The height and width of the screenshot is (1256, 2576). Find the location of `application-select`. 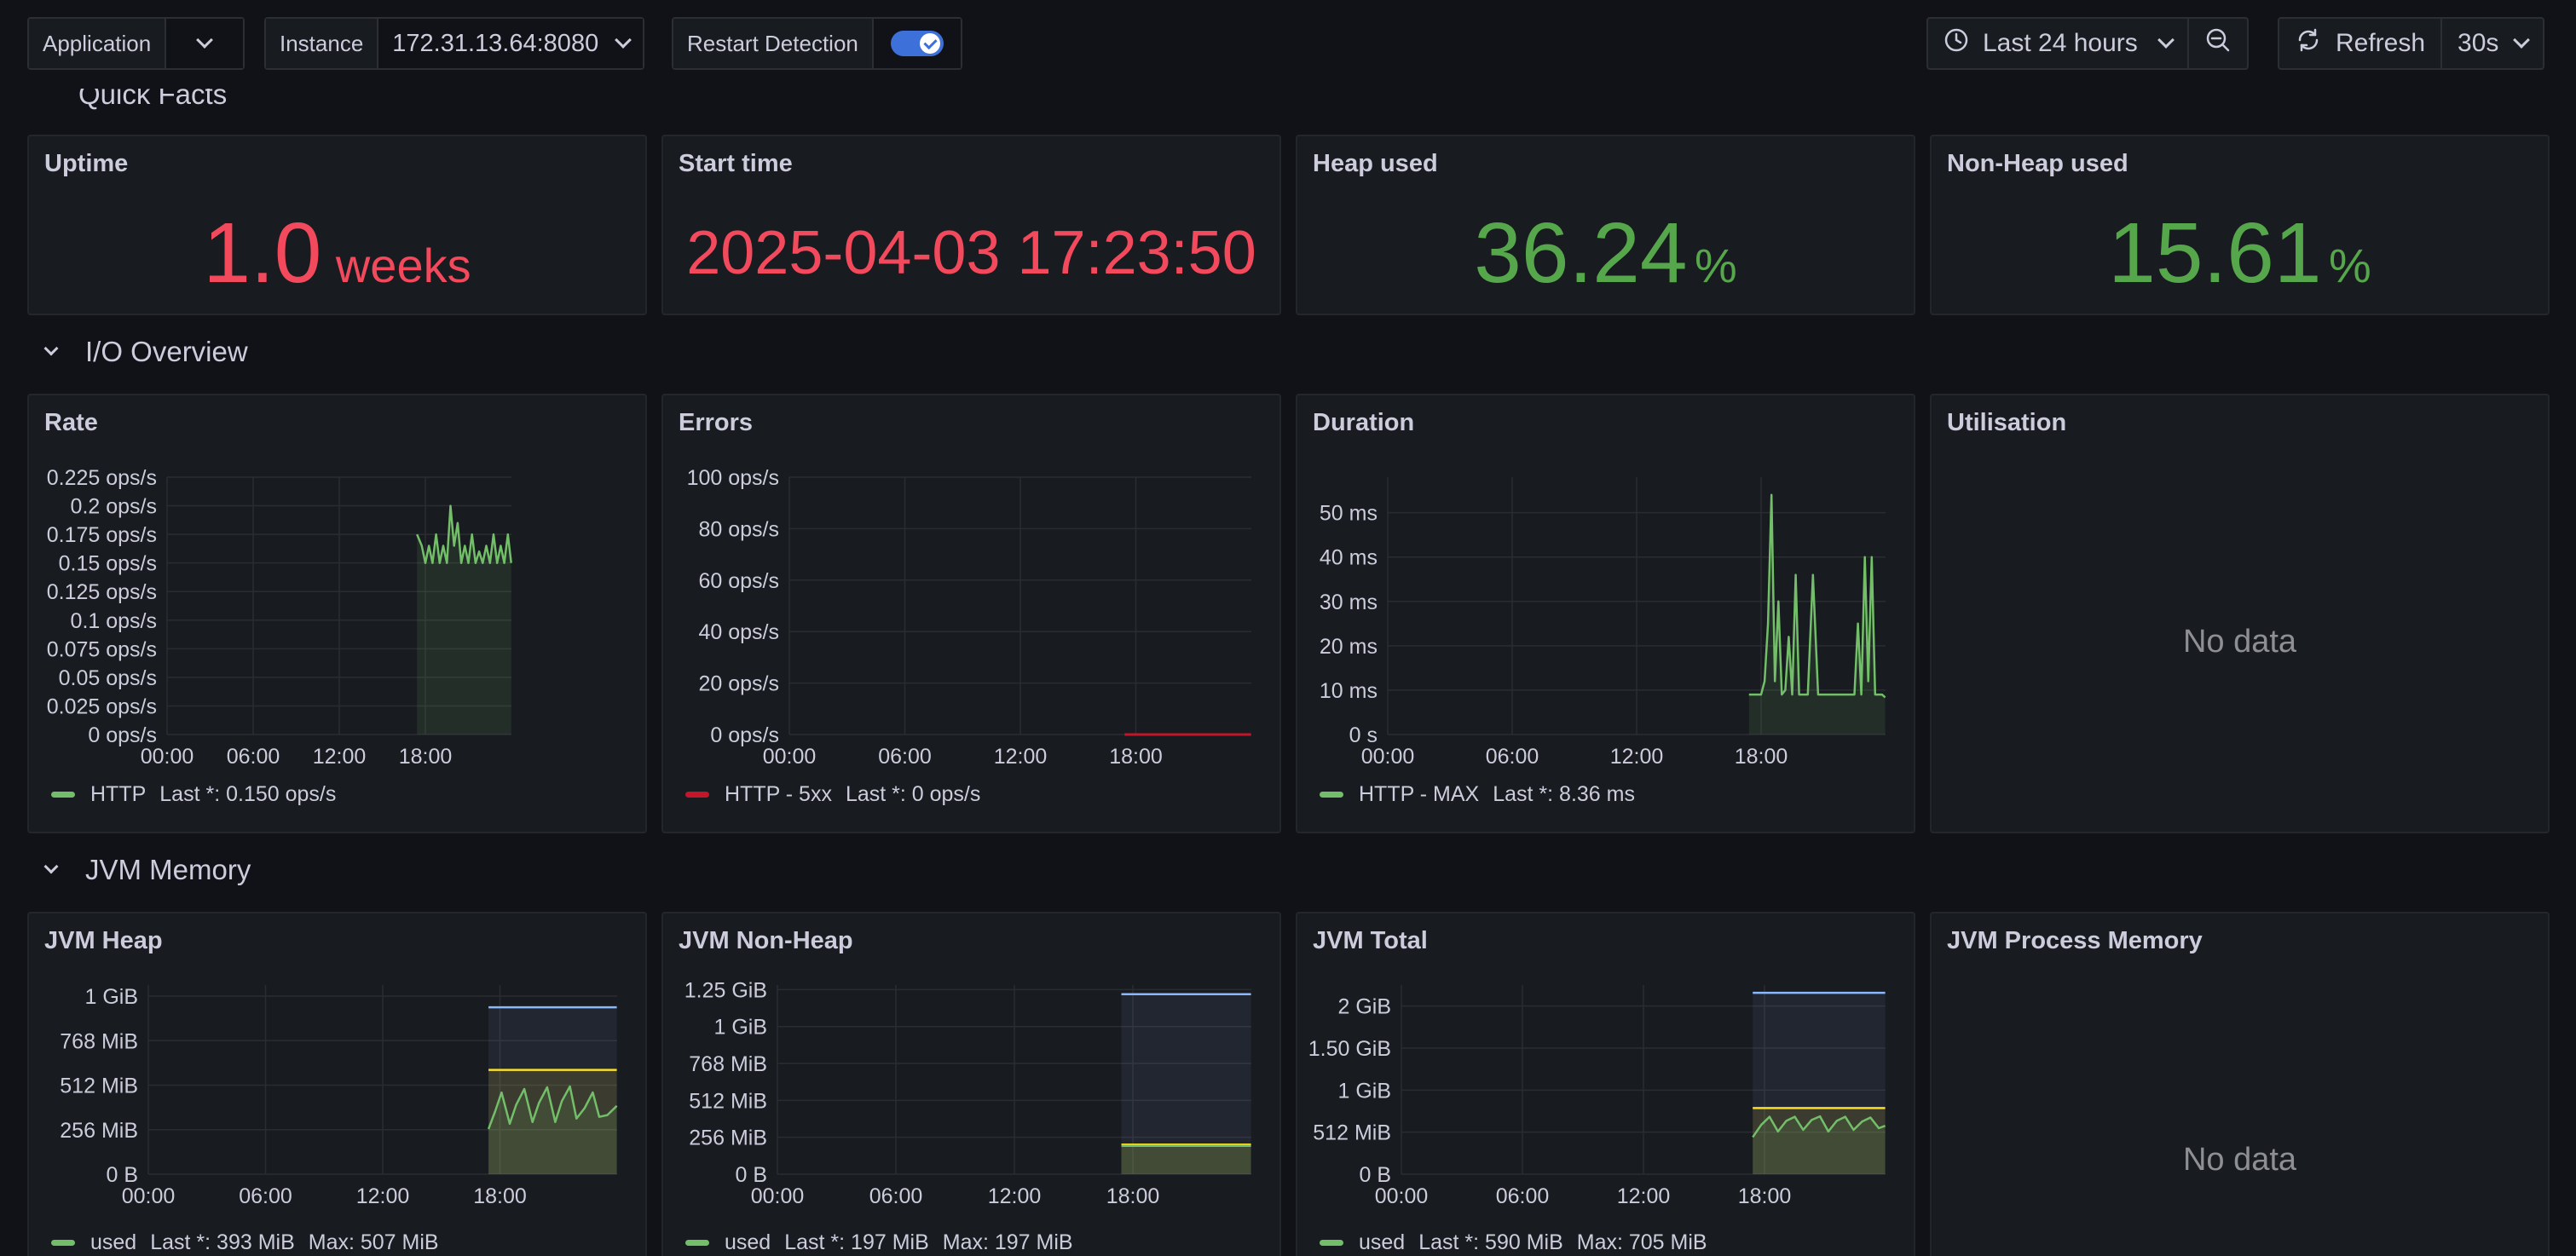

application-select is located at coordinates (205, 44).